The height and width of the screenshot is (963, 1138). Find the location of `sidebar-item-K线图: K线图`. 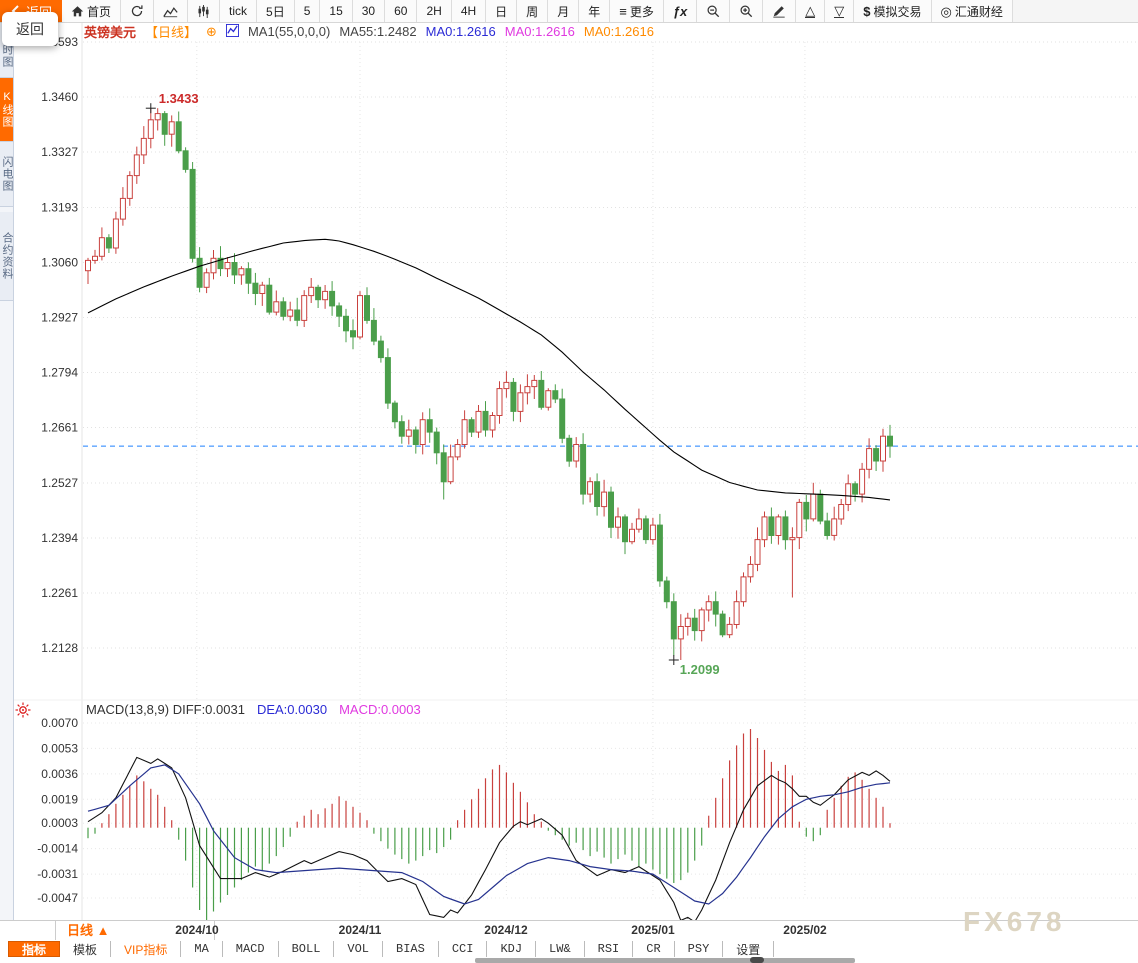

sidebar-item-K线图: K线图 is located at coordinates (6, 110).